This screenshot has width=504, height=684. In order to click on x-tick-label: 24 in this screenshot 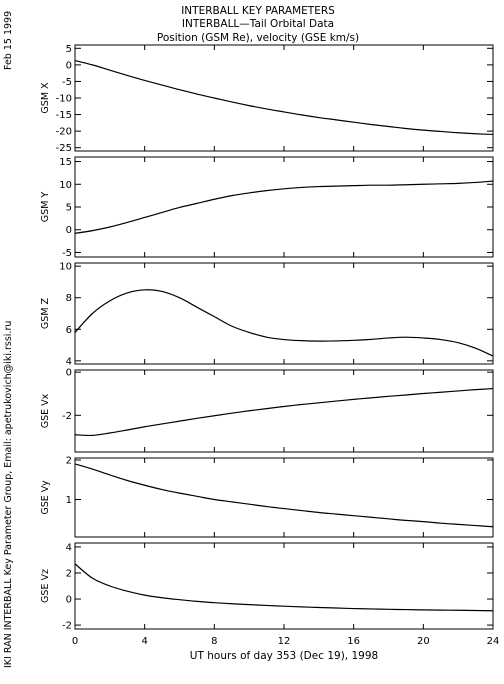, I will do `click(493, 641)`.